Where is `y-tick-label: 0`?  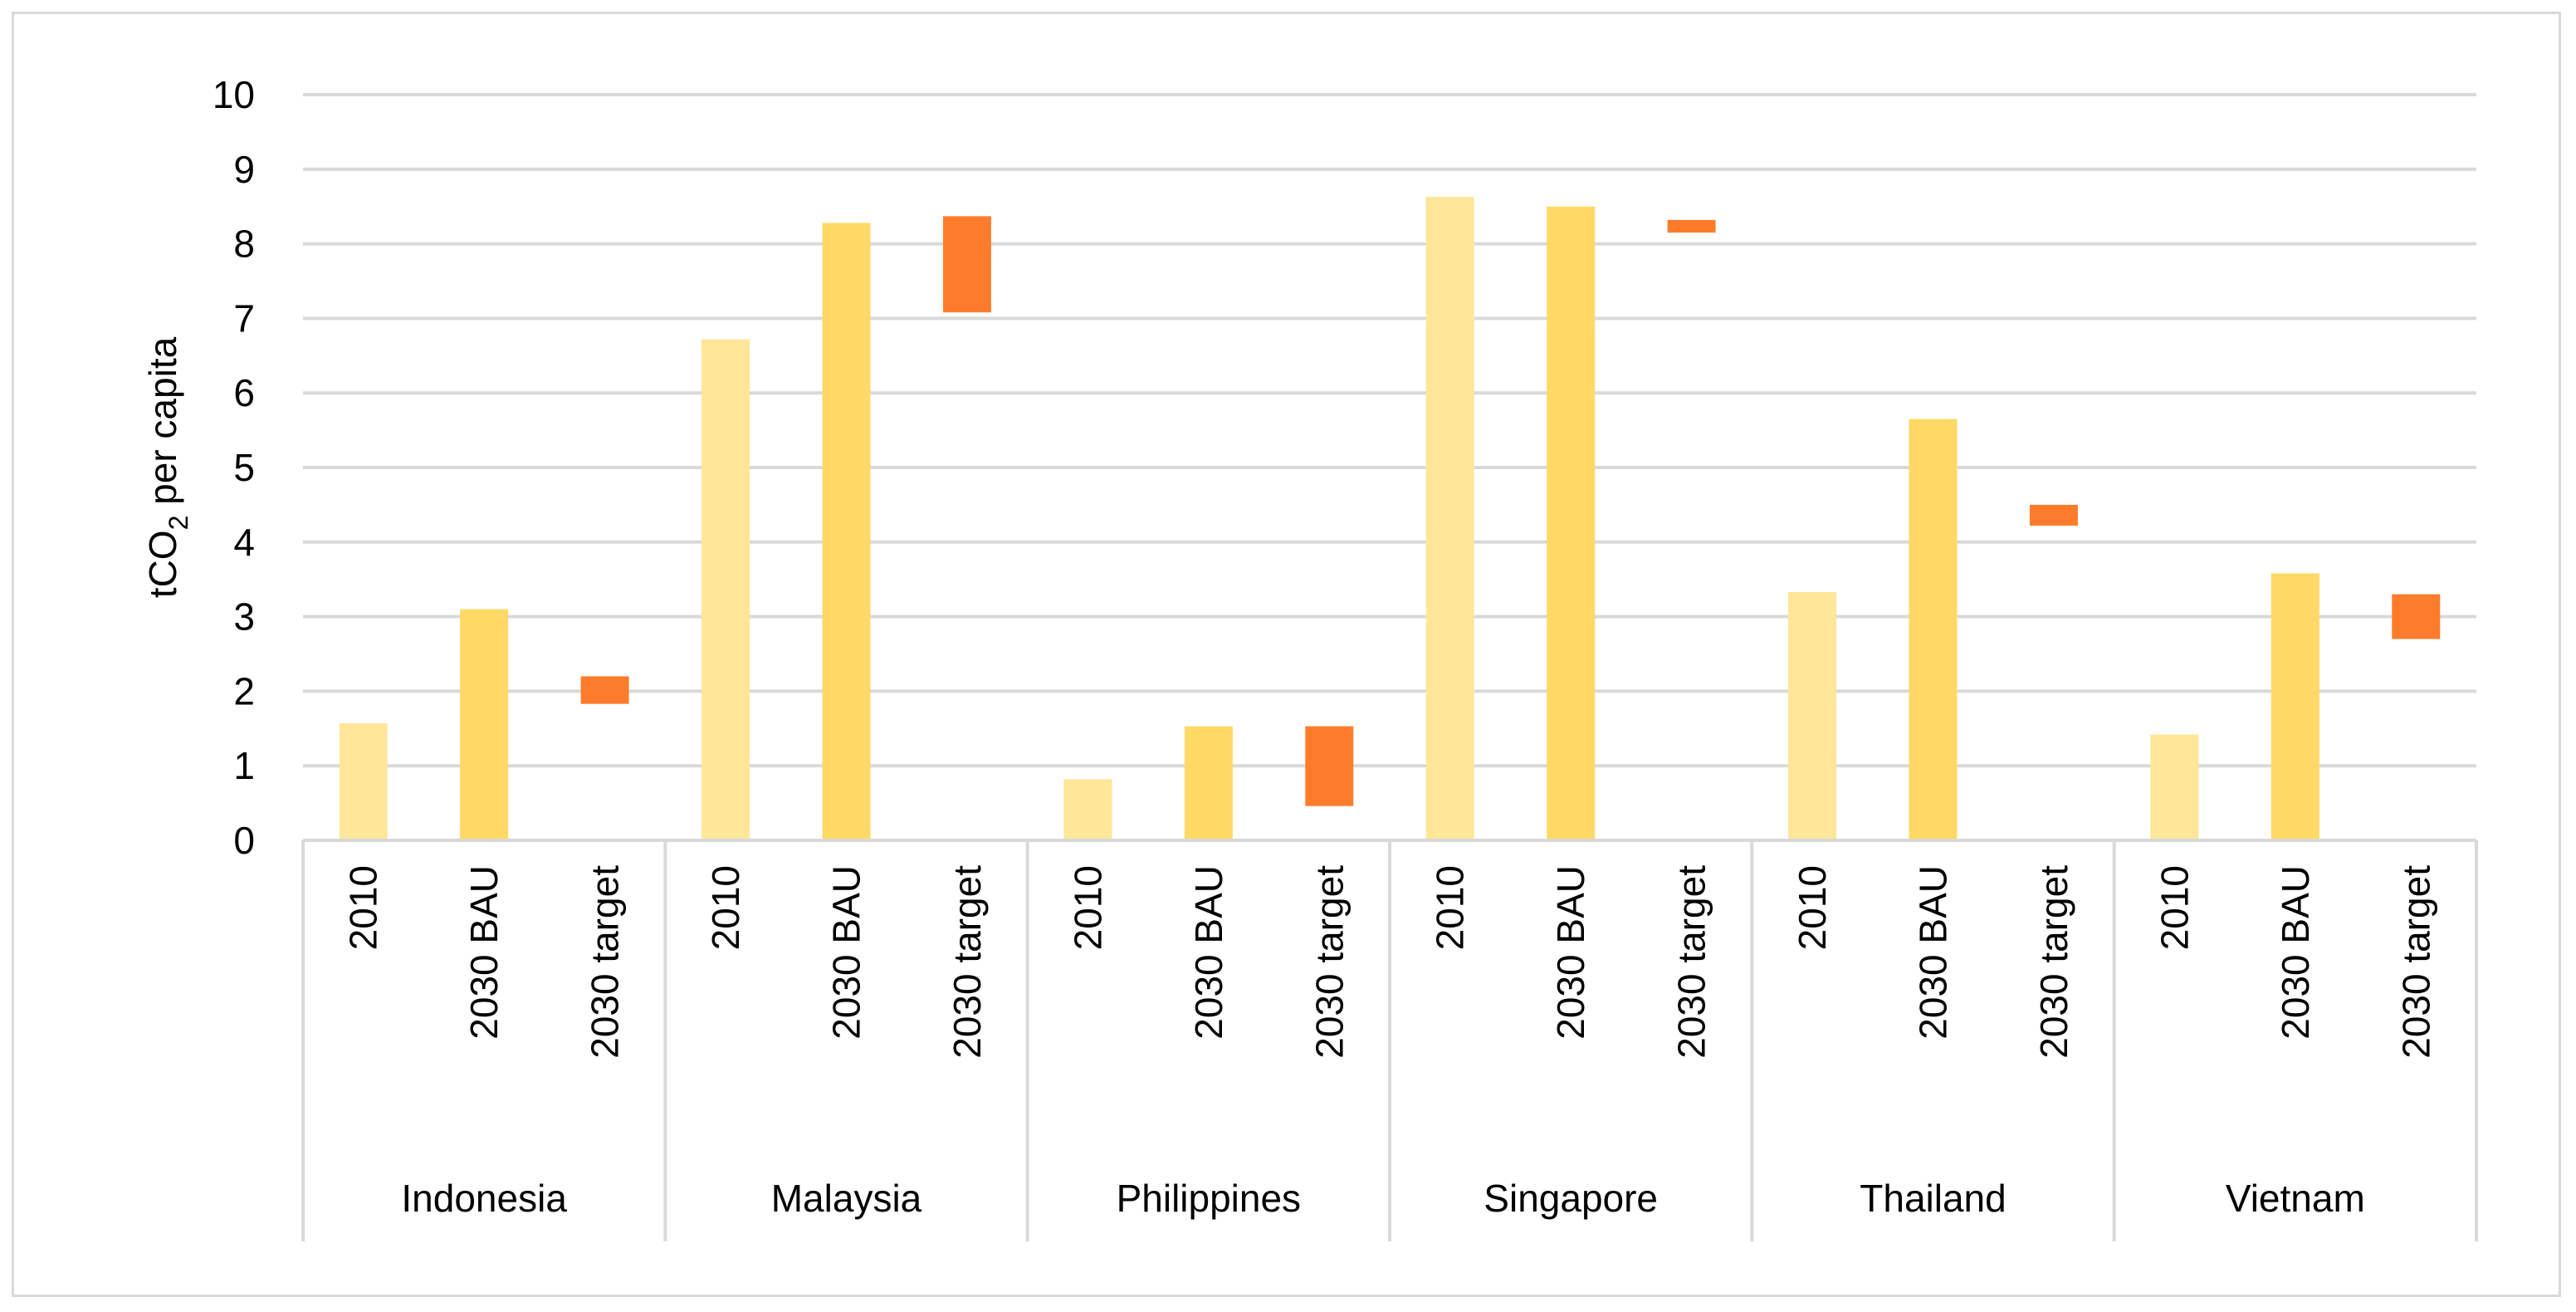
y-tick-label: 0 is located at coordinates (244, 841).